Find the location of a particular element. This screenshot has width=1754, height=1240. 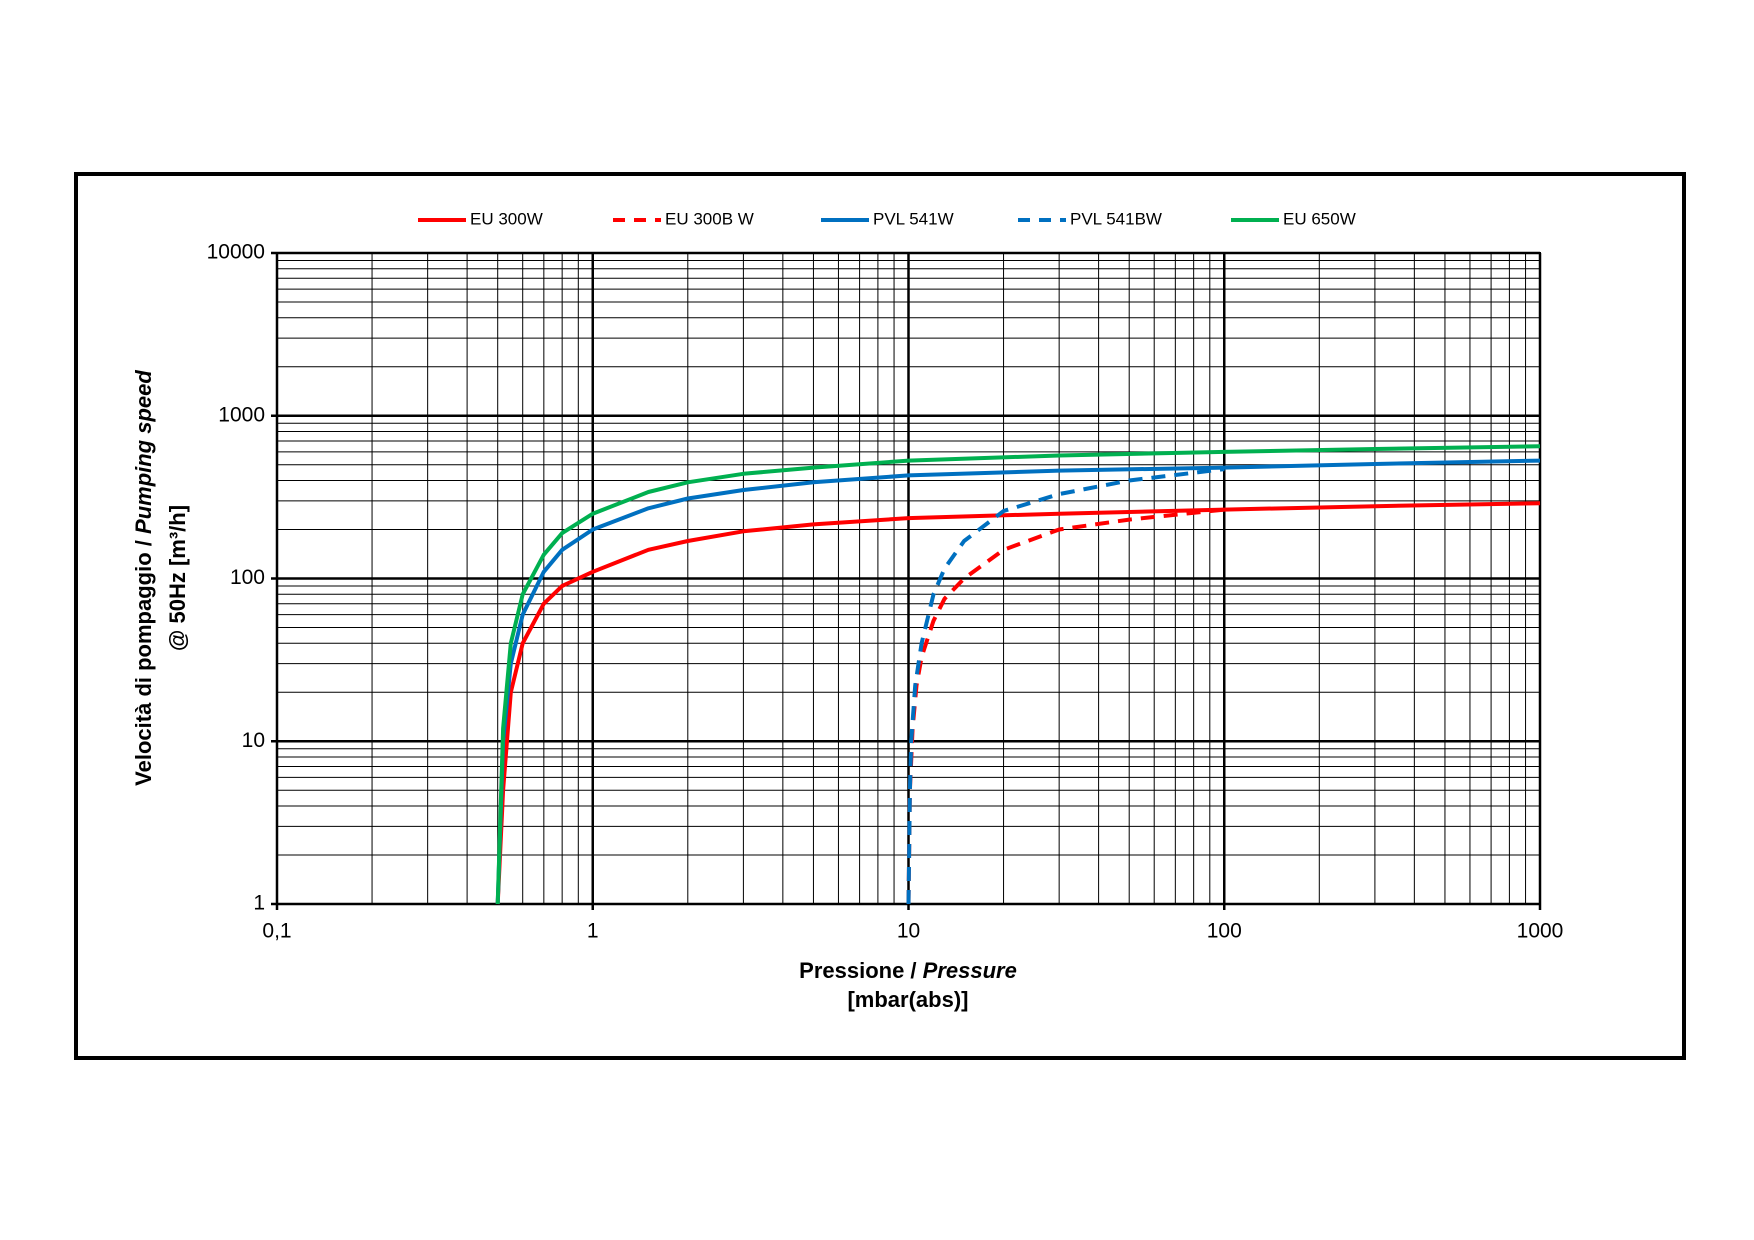

x-title-text: Pressione / is located at coordinates (857, 970).